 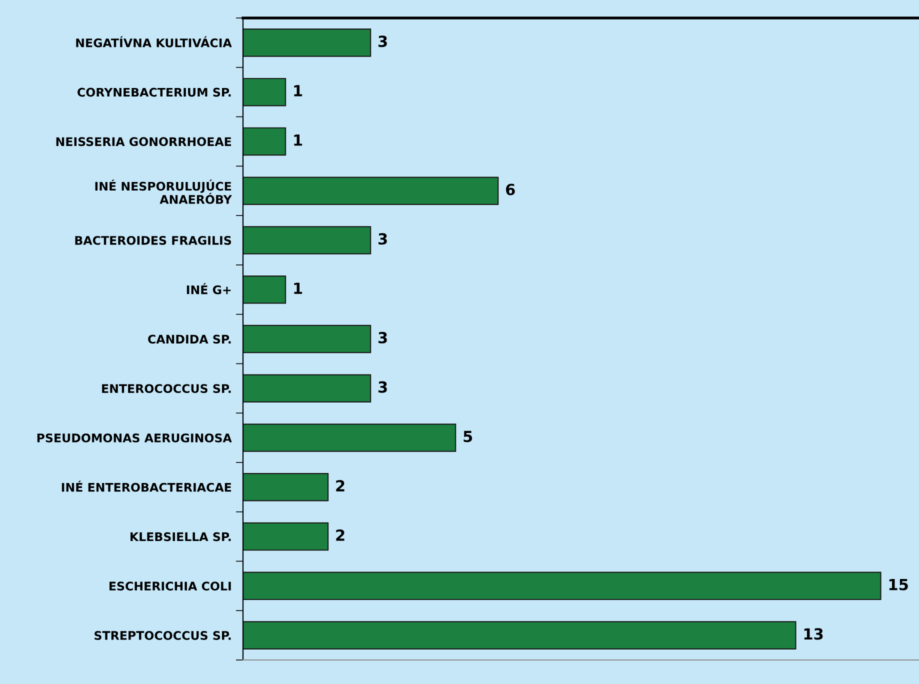 What do you see at coordinates (189, 339) in the screenshot?
I see `y-tick-label: CANDIDA SP.` at bounding box center [189, 339].